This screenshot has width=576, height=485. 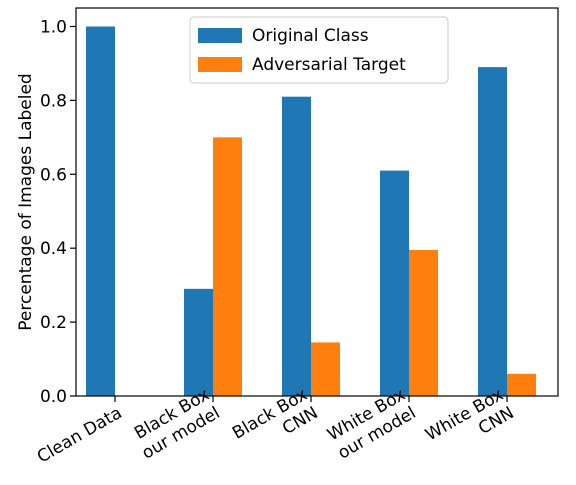 What do you see at coordinates (53, 27) in the screenshot?
I see `y-tick-label: 1.0` at bounding box center [53, 27].